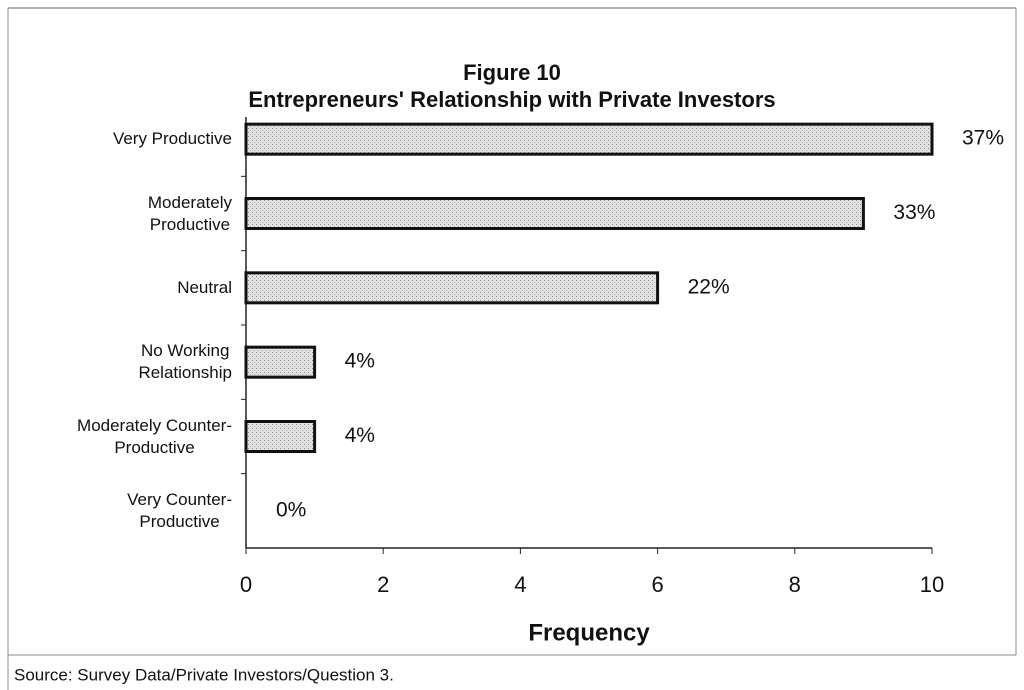  What do you see at coordinates (246, 584) in the screenshot?
I see `x-tick-label: 0` at bounding box center [246, 584].